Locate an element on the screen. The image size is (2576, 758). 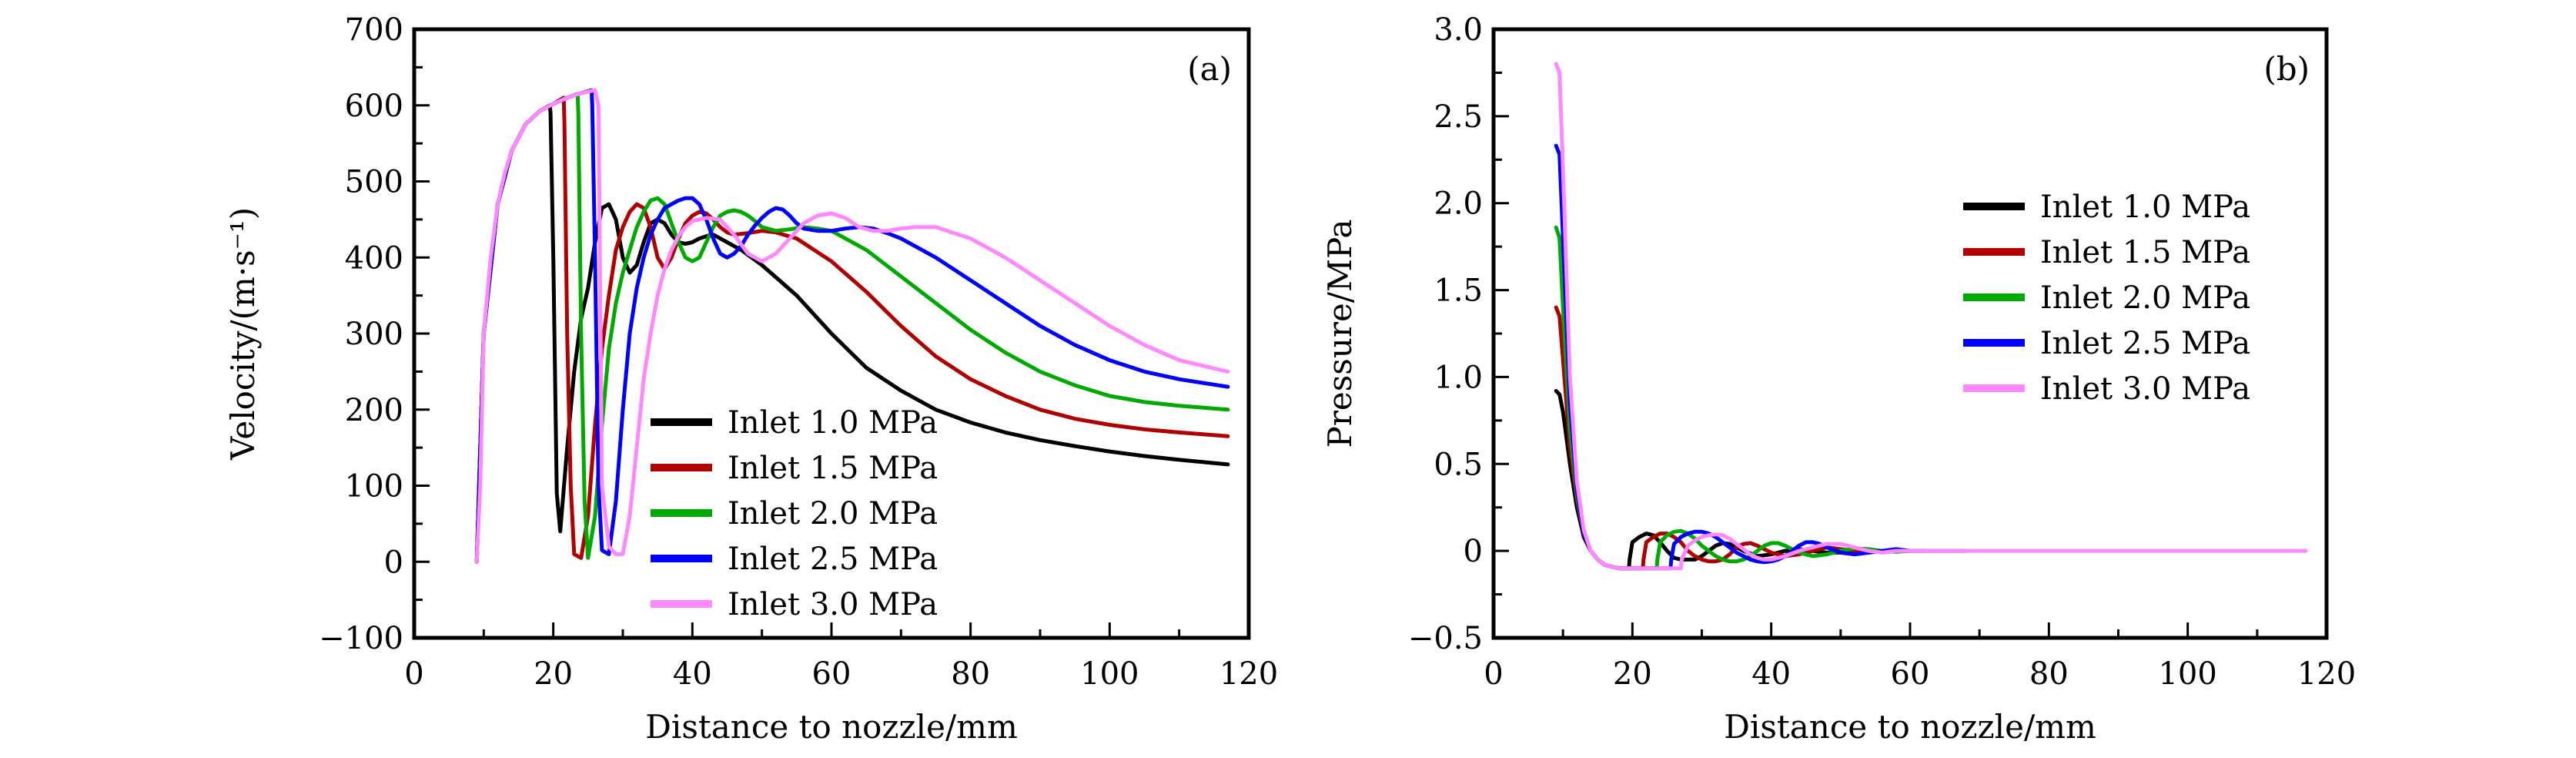
y-tick-label: 600 is located at coordinates (374, 107).